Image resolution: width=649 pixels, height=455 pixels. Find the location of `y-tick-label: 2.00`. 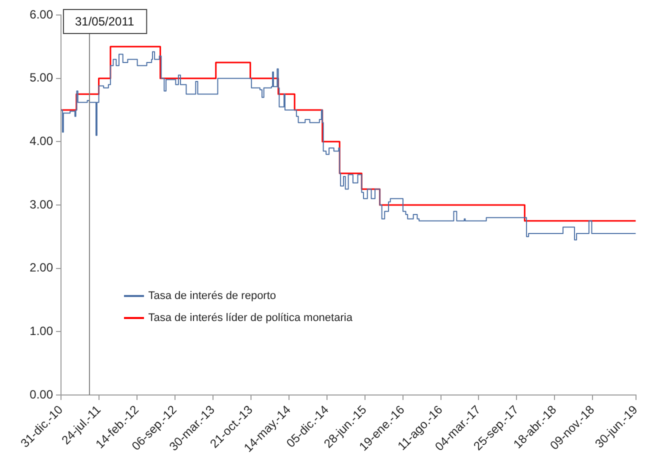

y-tick-label: 2.00 is located at coordinates (42, 267).